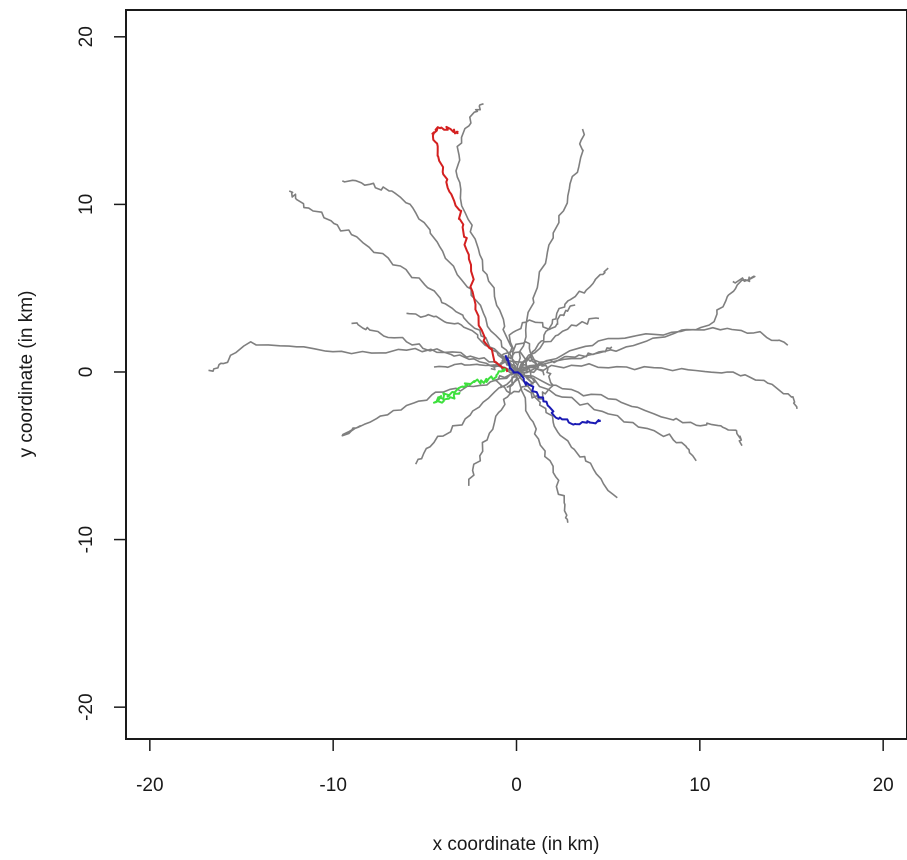 Image resolution: width=907 pixels, height=860 pixels. Describe the element at coordinates (149, 785) in the screenshot. I see `x-tick-label: -20` at that location.